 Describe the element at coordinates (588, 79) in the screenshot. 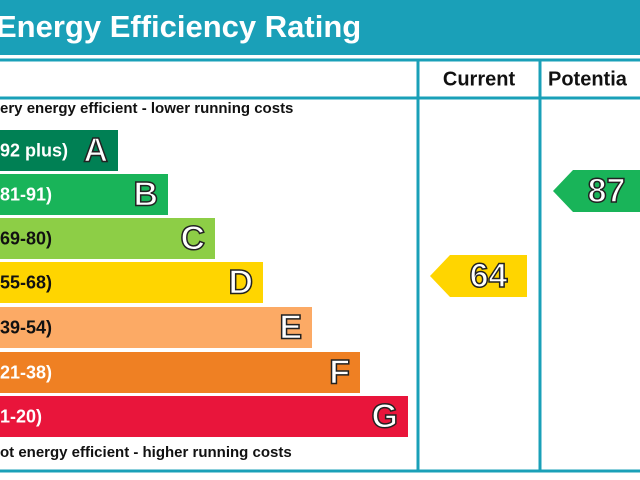

I see `header-potential: Potentia` at that location.